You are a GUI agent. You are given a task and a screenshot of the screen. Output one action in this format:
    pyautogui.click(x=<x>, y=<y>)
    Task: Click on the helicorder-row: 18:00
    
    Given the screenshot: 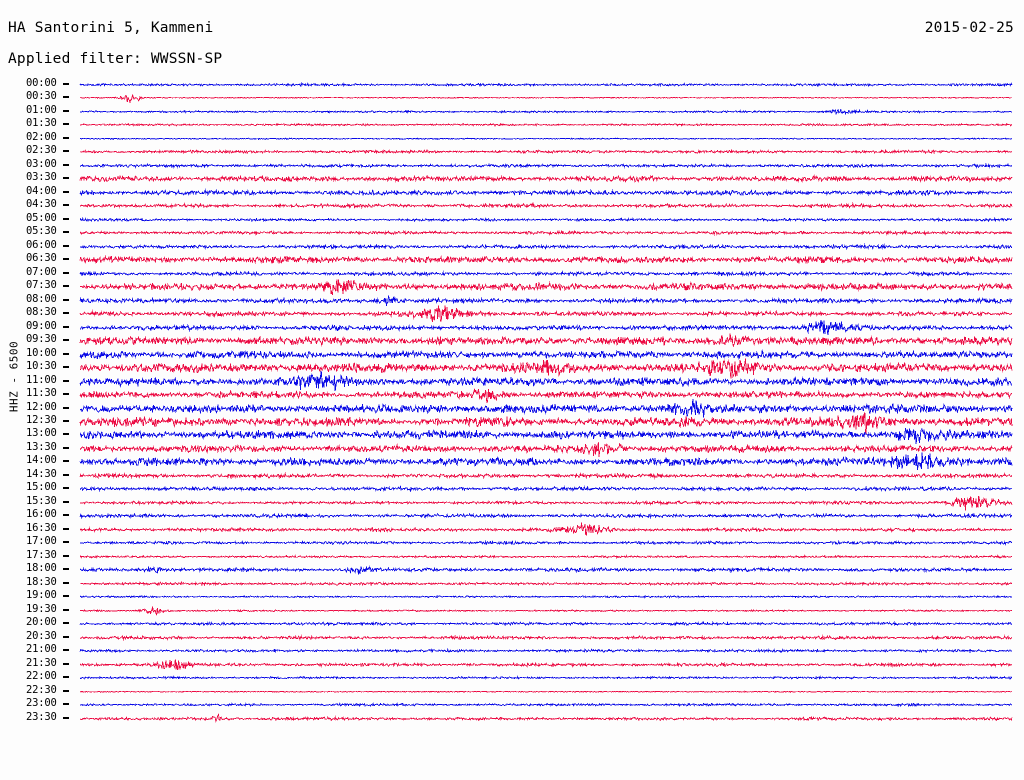 What is the action you would take?
    pyautogui.click(x=512, y=569)
    